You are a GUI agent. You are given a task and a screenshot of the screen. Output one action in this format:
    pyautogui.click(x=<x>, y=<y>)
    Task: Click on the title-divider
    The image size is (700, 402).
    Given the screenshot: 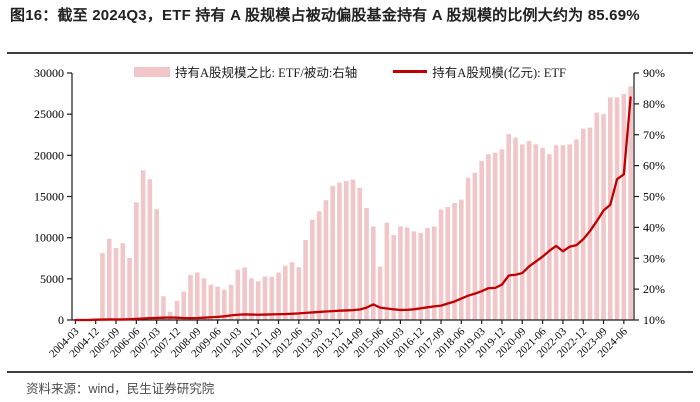 What is the action you would take?
    pyautogui.click(x=350, y=53)
    